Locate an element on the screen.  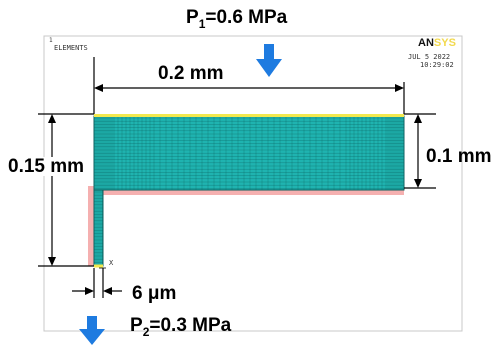
stem-width-label: 6 μm is located at coordinates (154, 293).